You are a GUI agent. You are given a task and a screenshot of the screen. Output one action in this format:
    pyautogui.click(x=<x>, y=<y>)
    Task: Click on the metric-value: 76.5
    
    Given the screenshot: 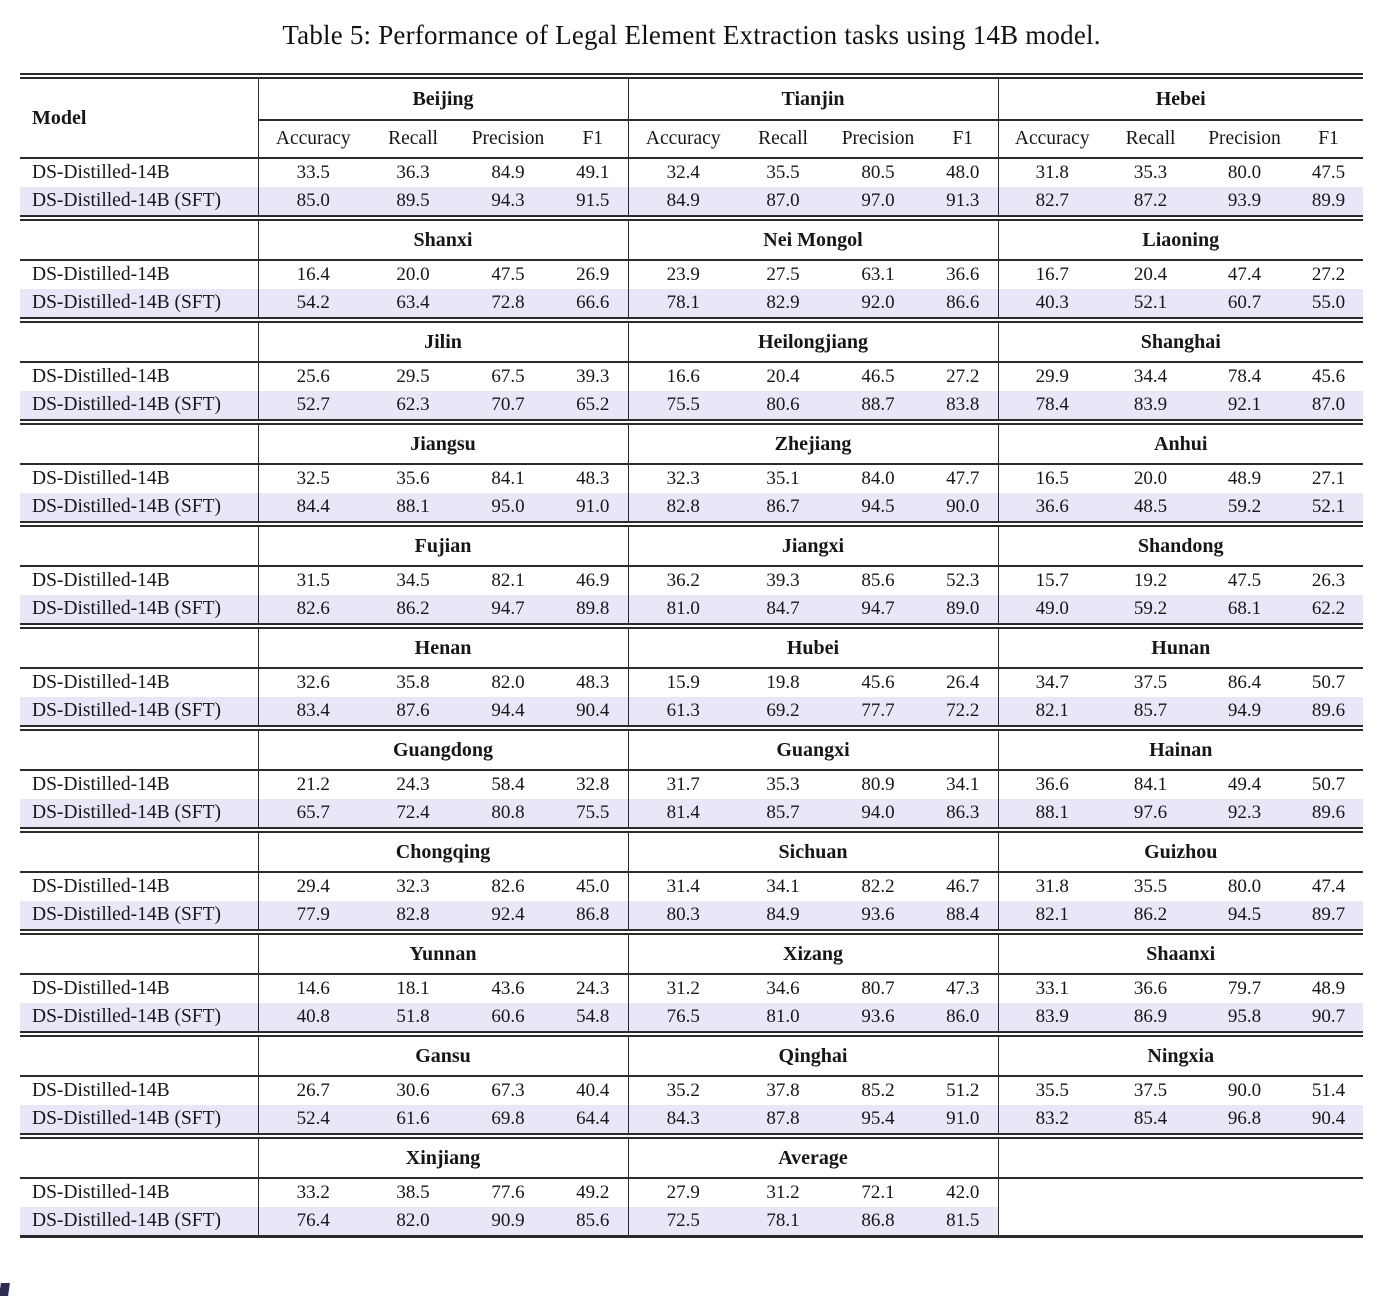 What is the action you would take?
    pyautogui.click(x=682, y=1018)
    